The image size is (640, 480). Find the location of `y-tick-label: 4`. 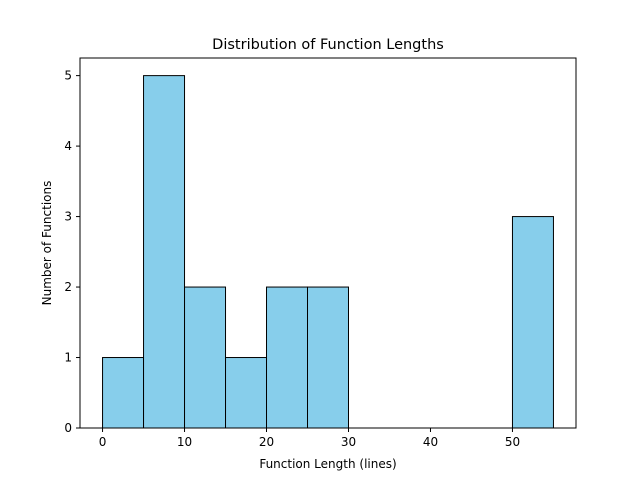

y-tick-label: 4 is located at coordinates (68, 146).